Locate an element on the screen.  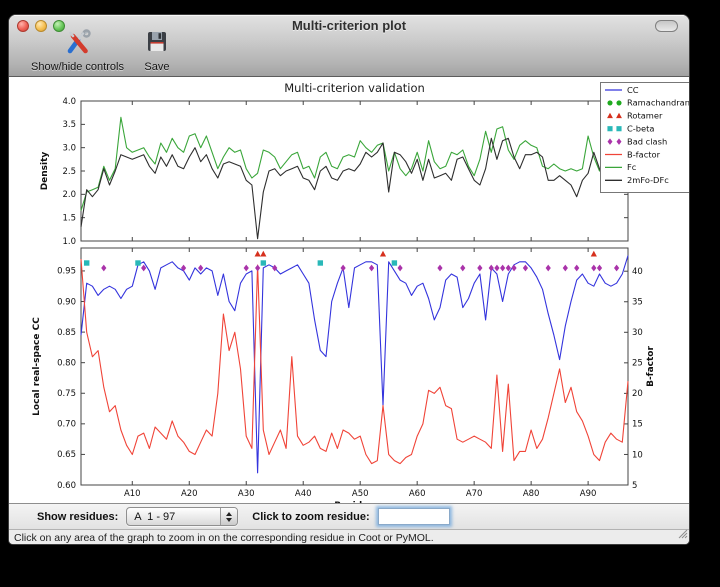
svg-text: 3.0 is located at coordinates (69, 148).